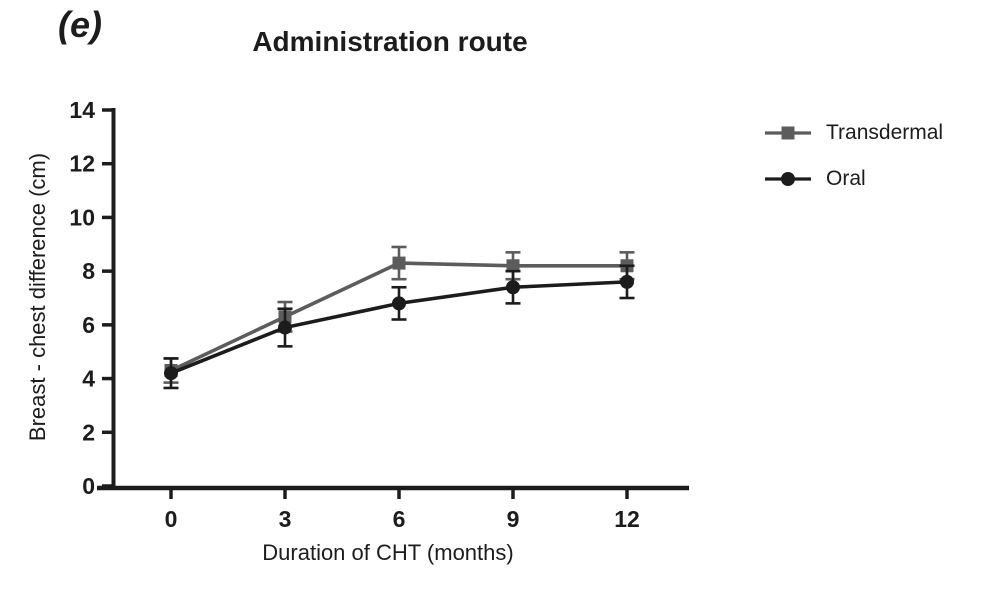 The image size is (1008, 613). Describe the element at coordinates (88, 379) in the screenshot. I see `y-tick-label: 4` at that location.